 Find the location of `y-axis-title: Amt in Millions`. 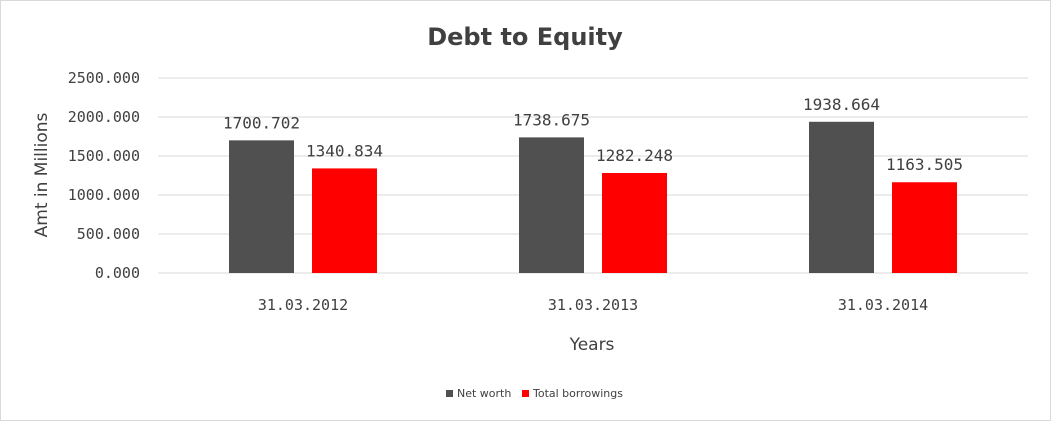

y-axis-title: Amt in Millions is located at coordinates (42, 174).